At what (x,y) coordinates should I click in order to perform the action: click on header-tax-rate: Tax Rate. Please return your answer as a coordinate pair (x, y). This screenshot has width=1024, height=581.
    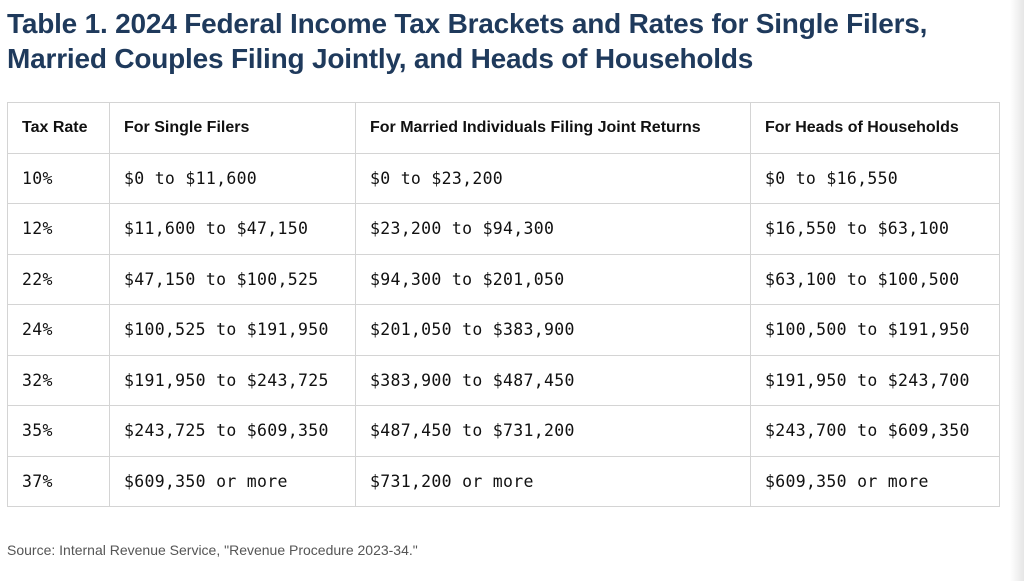
    Looking at the image, I should click on (58, 128).